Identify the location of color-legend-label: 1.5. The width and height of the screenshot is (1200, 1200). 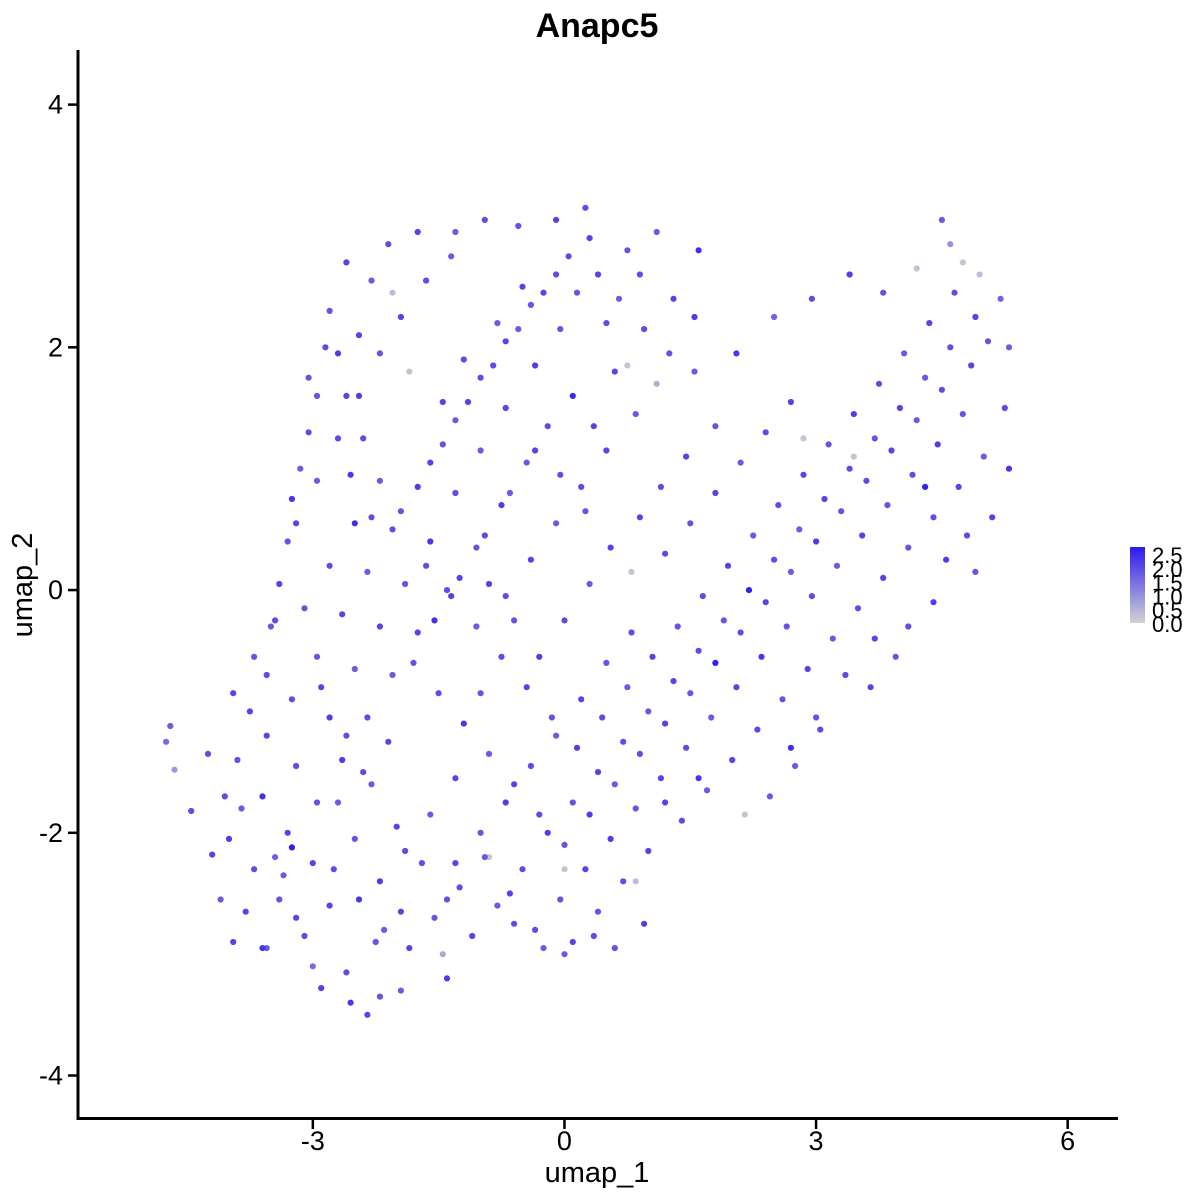
(1167, 583).